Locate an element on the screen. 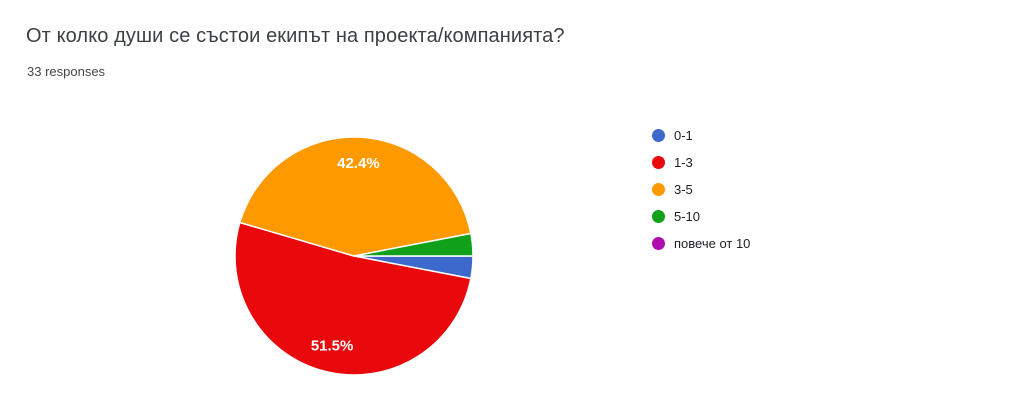 This screenshot has width=1024, height=420. legend-item-4: повече от 10 is located at coordinates (701, 243).